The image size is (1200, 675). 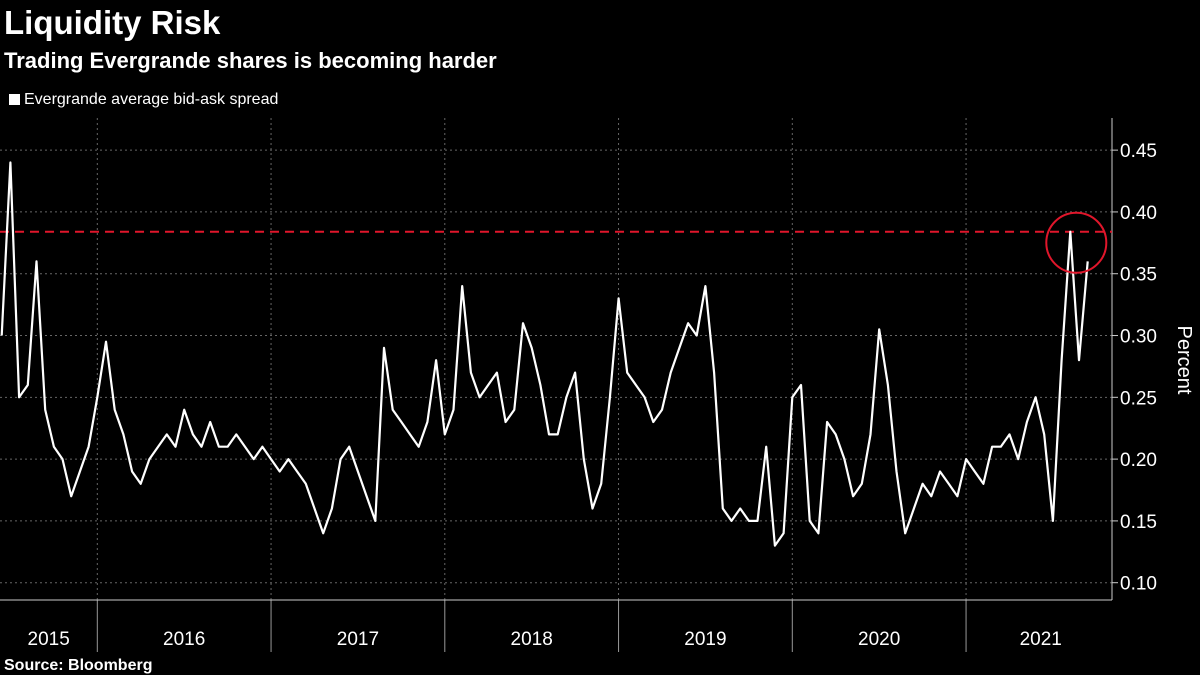 What do you see at coordinates (358, 639) in the screenshot?
I see `x-tick-label: 2017` at bounding box center [358, 639].